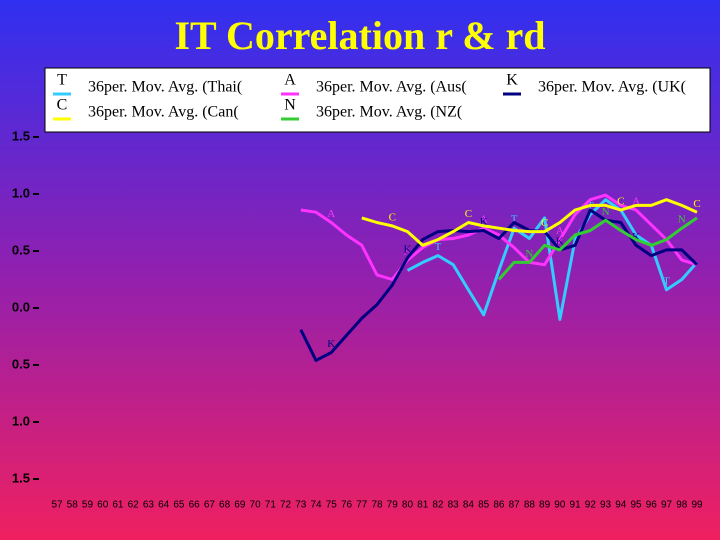 The height and width of the screenshot is (545, 720). What do you see at coordinates (667, 505) in the screenshot?
I see `x-tick-label: 97` at bounding box center [667, 505].